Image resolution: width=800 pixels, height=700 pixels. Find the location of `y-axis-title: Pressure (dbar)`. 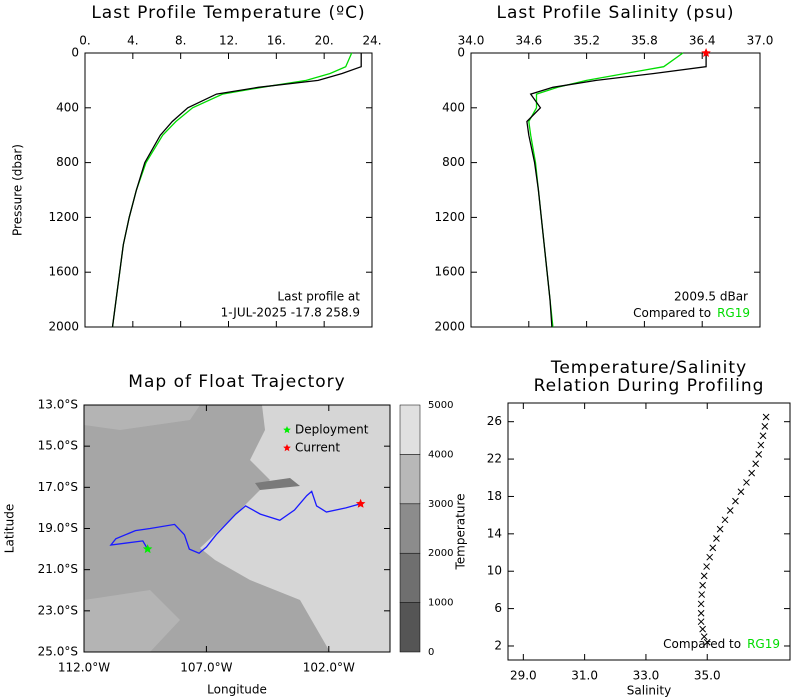

y-axis-title: Pressure (dbar) is located at coordinates (18, 190).